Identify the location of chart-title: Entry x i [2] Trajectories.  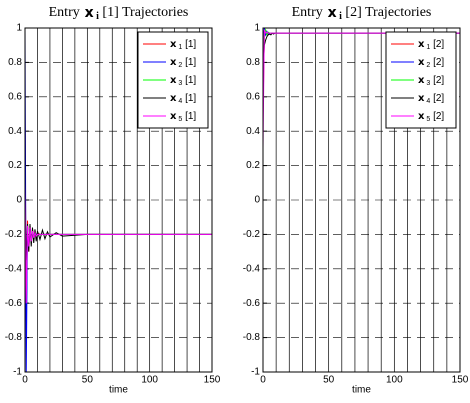
(362, 13).